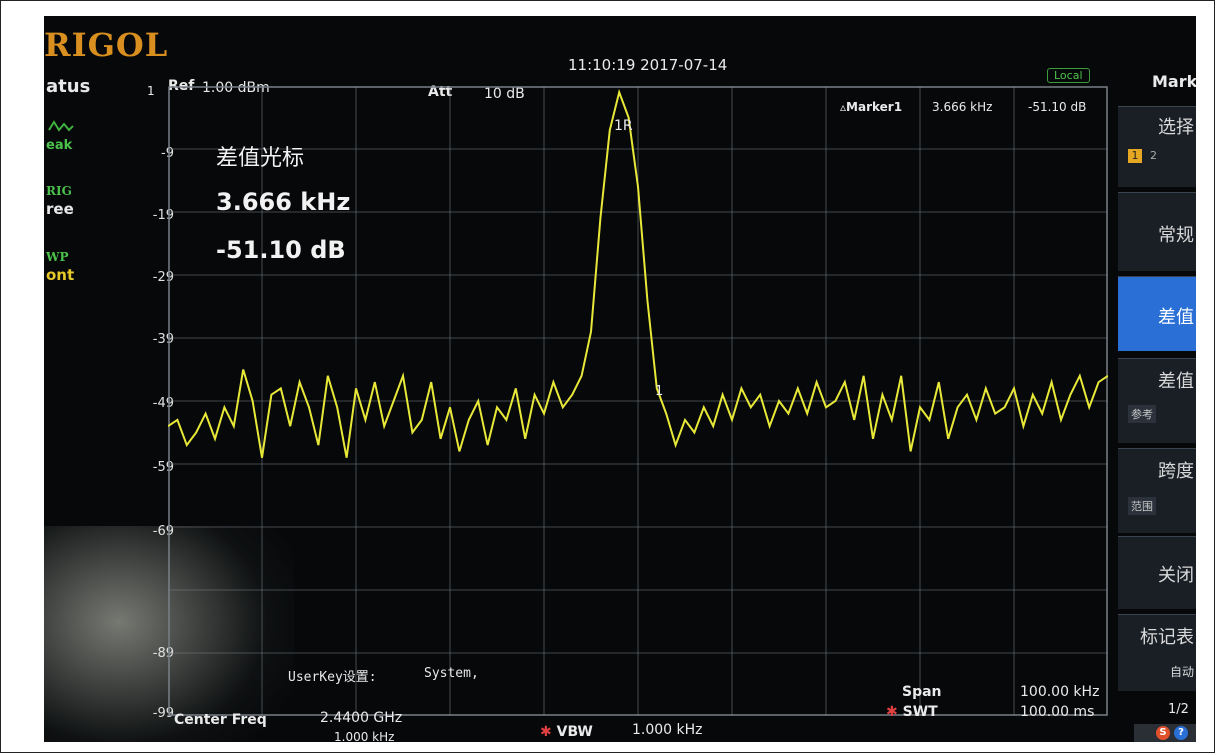 Image resolution: width=1217 pixels, height=755 pixels. I want to click on marker-label: ▵Marker1, so click(871, 107).